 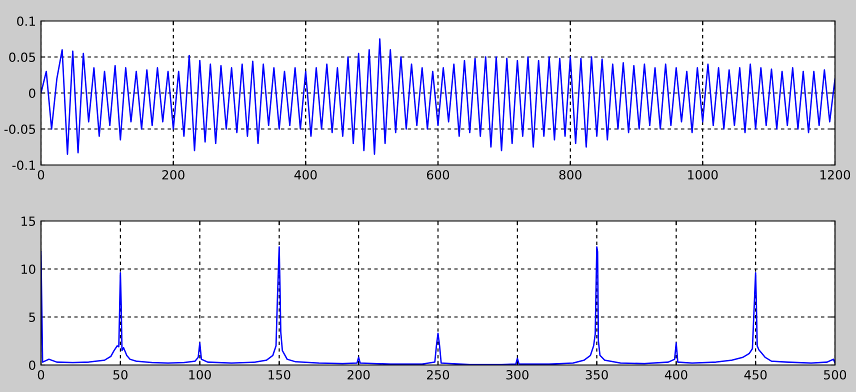 What do you see at coordinates (23, 165) in the screenshot?
I see `y-tick-label: -0.1` at bounding box center [23, 165].